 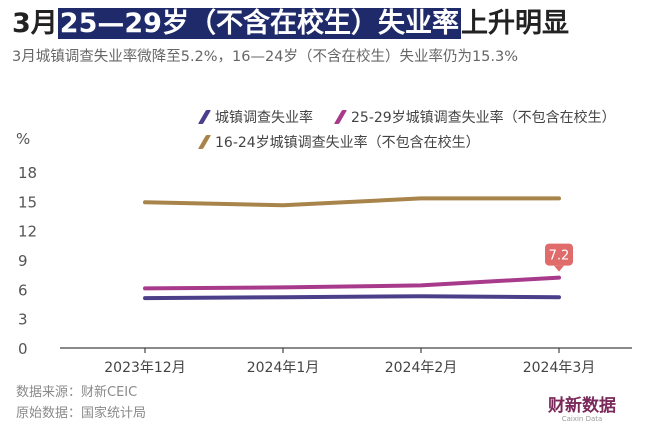 What do you see at coordinates (23, 349) in the screenshot?
I see `y-tick-label: 0` at bounding box center [23, 349].